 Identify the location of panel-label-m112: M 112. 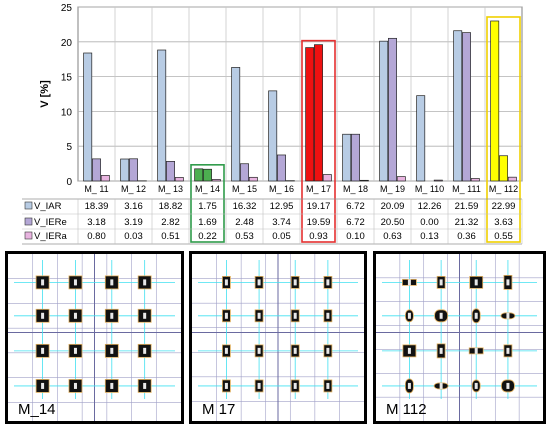
(406, 409).